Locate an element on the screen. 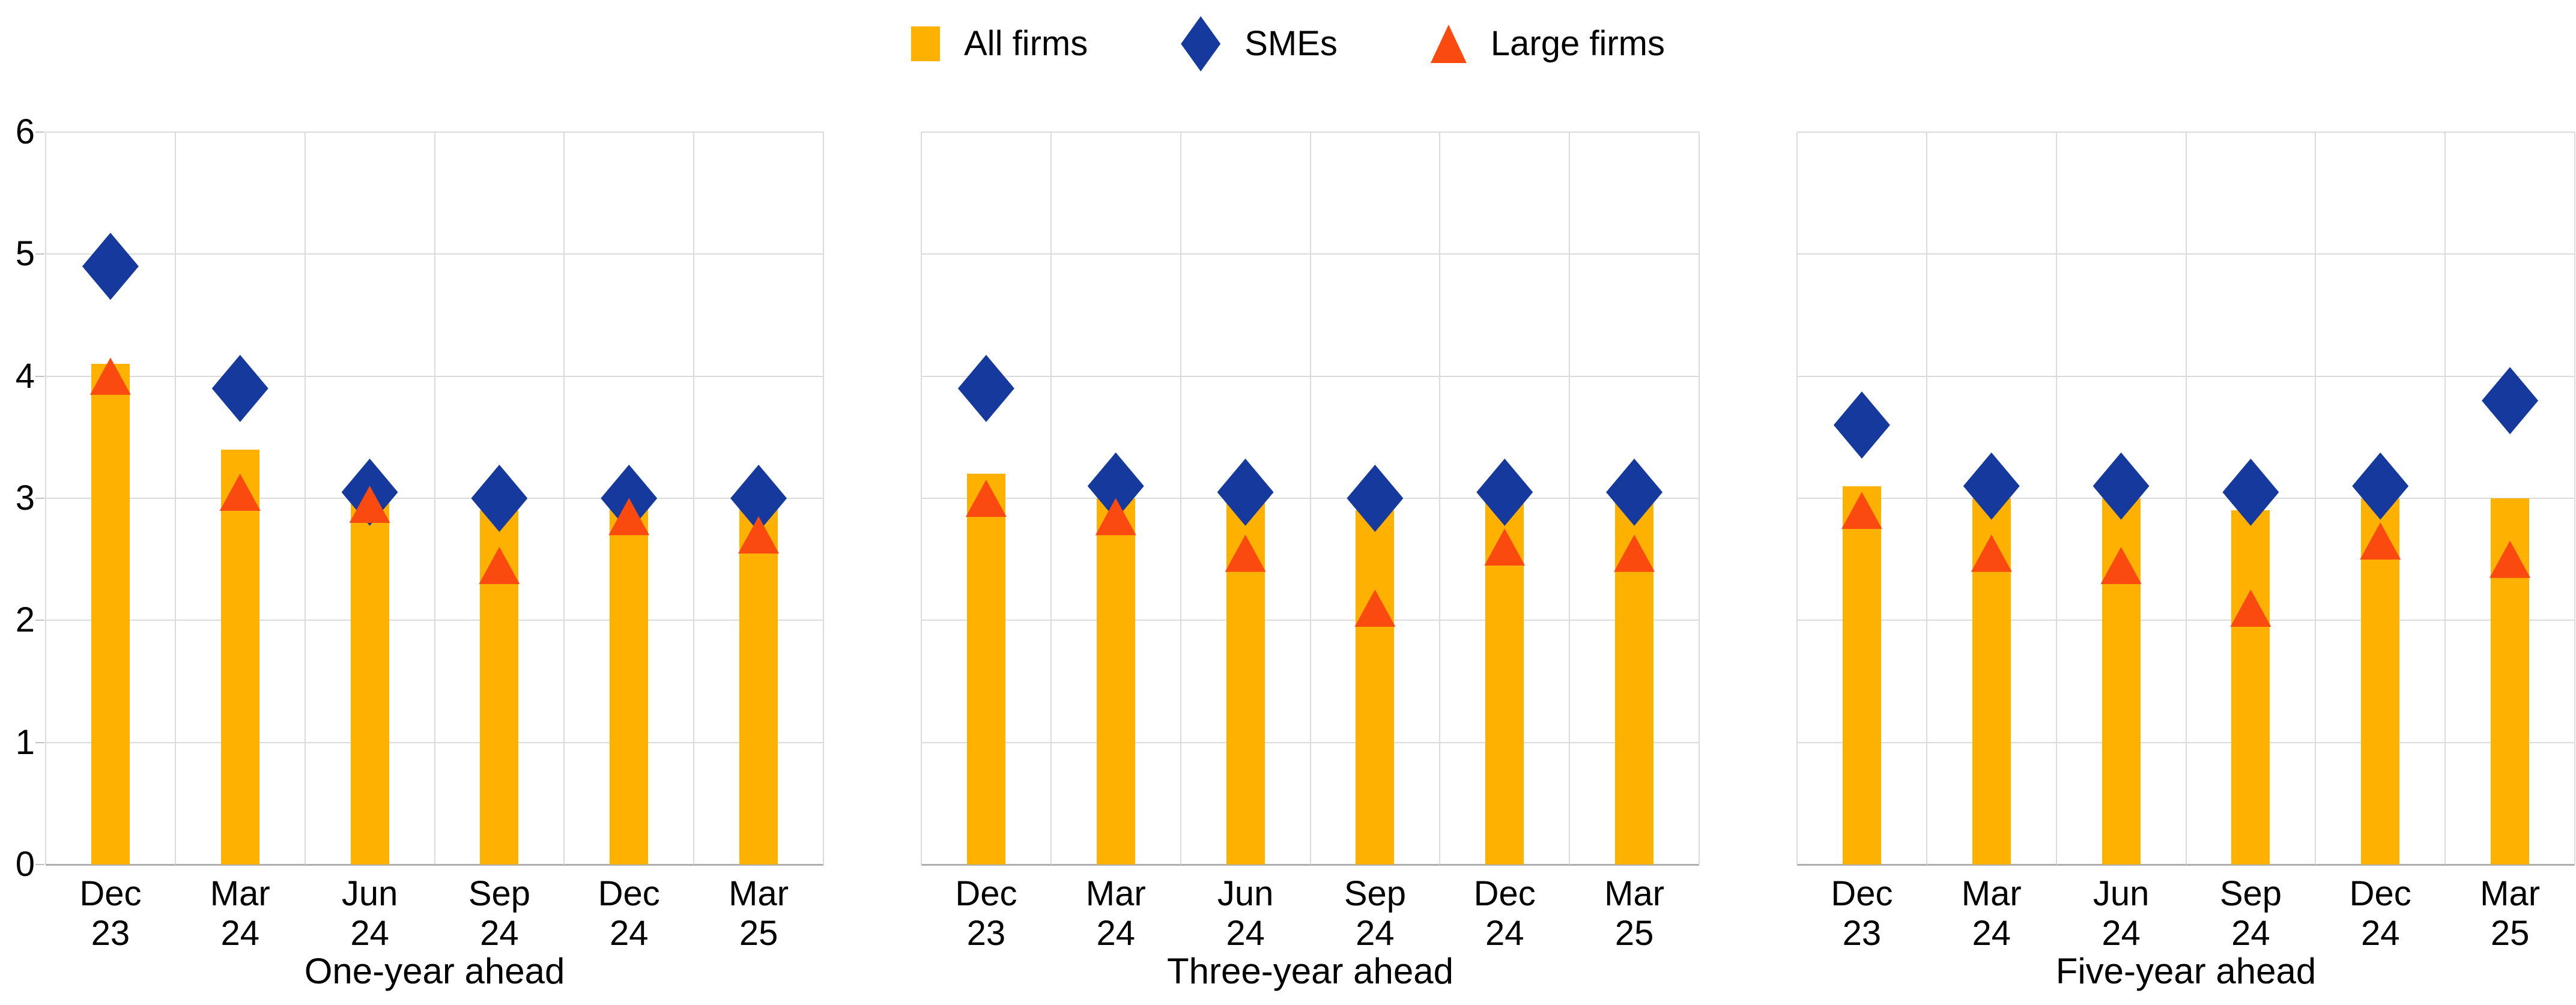  axis-title-one-year: One-year ahead is located at coordinates (434, 971).